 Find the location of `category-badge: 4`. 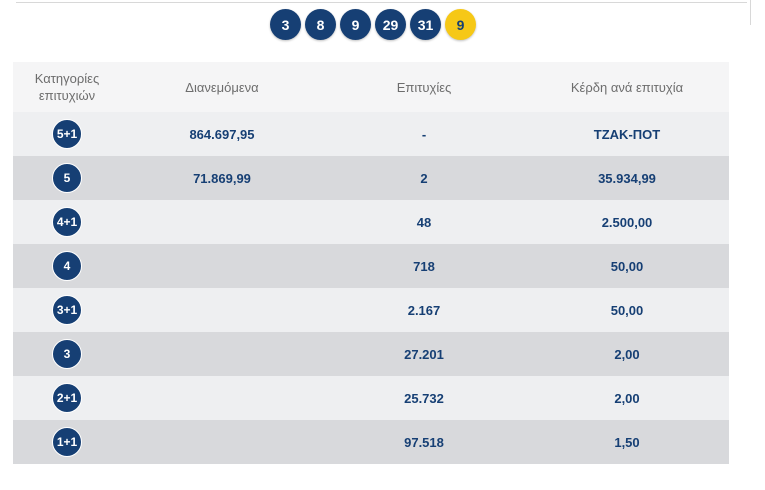

category-badge: 4 is located at coordinates (67, 266).